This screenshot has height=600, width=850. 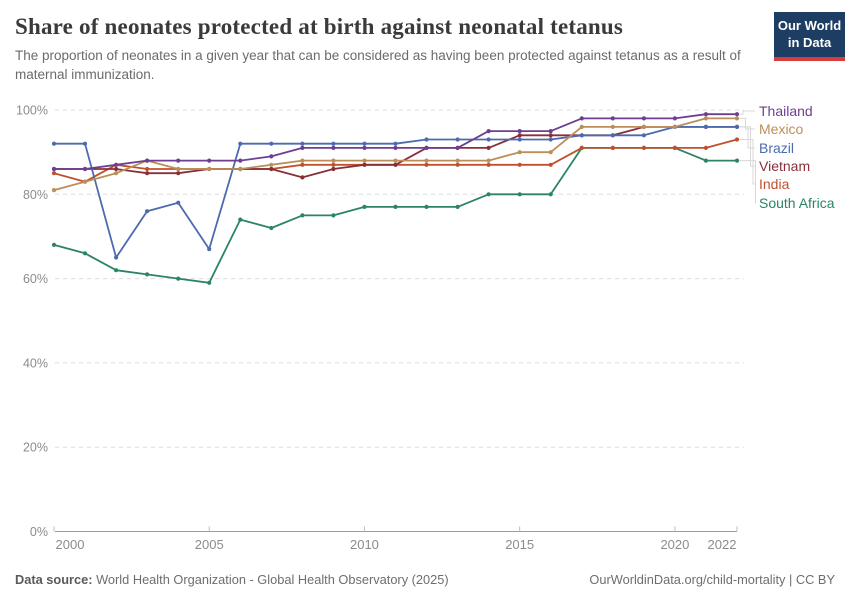 What do you see at coordinates (333, 215) in the screenshot?
I see `data-point-south-africa-2009` at bounding box center [333, 215].